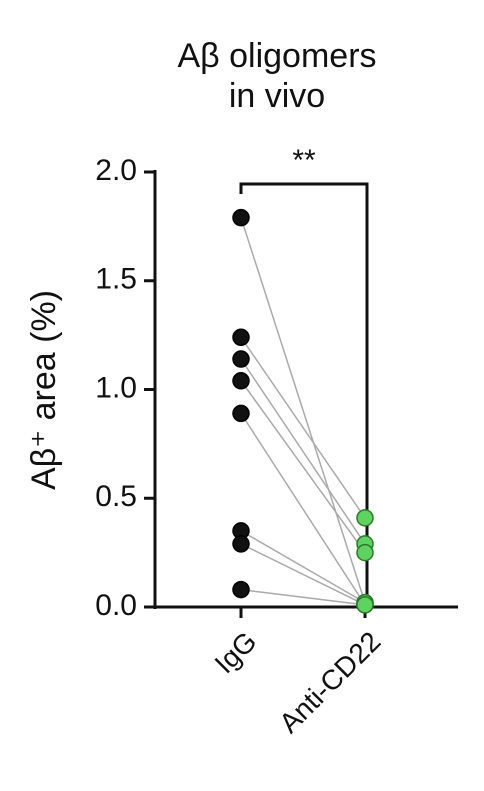  What do you see at coordinates (116, 279) in the screenshot?
I see `y-tick-label: 1.5` at bounding box center [116, 279].